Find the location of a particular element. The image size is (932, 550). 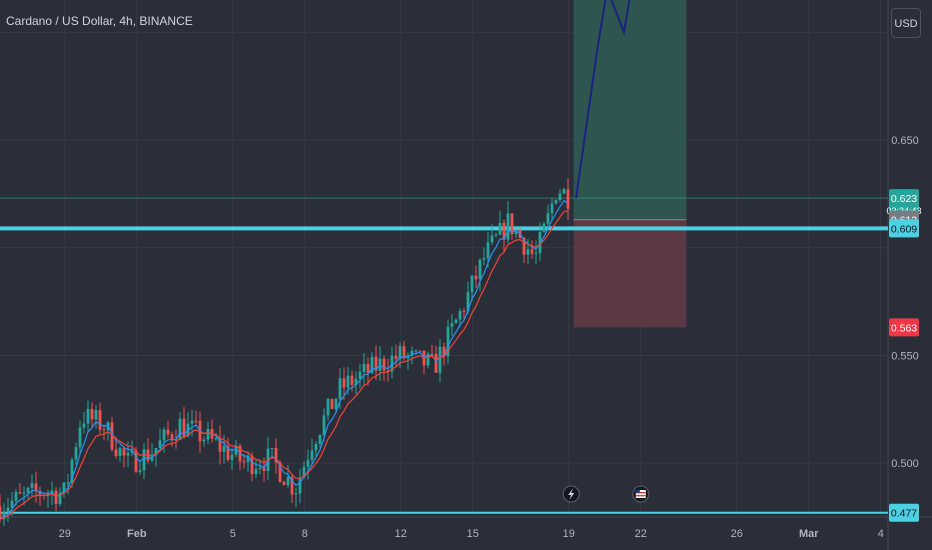

x-tick-label: 26 is located at coordinates (737, 534).